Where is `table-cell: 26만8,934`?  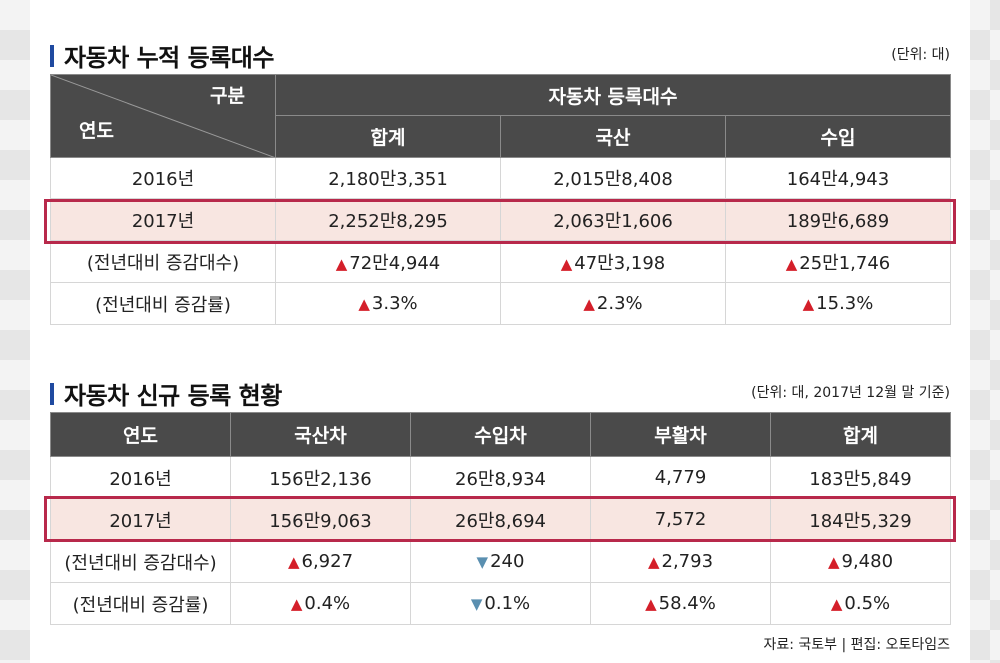 table-cell: 26만8,934 is located at coordinates (500, 477).